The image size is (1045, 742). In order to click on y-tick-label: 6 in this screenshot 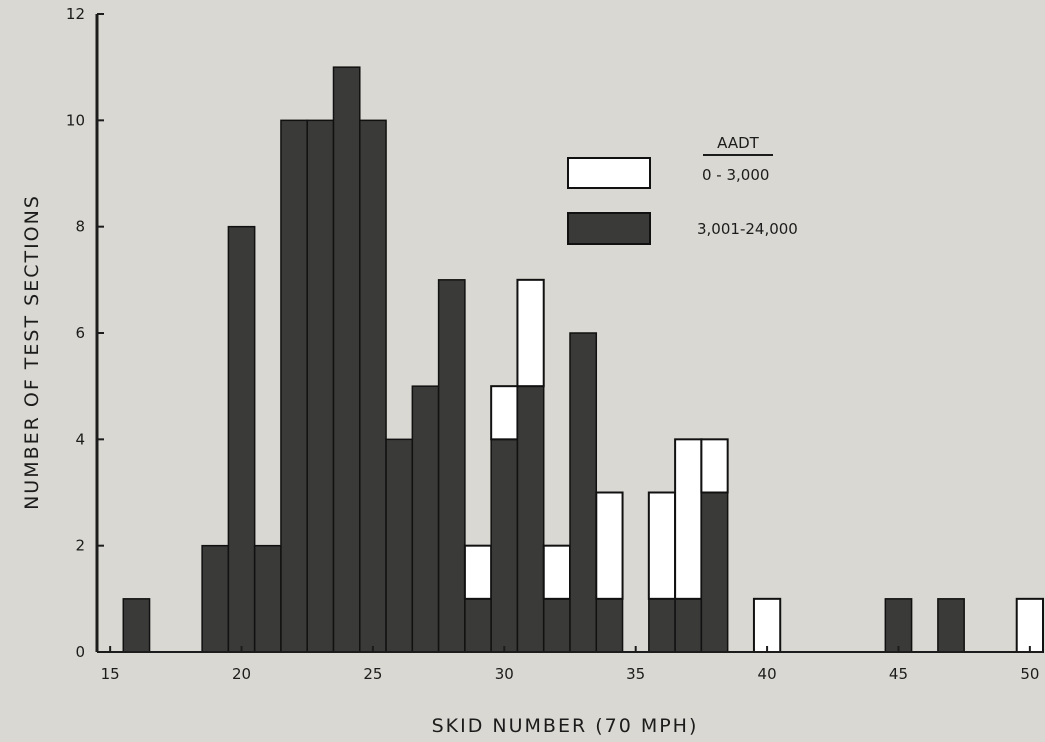, I will do `click(80, 333)`.